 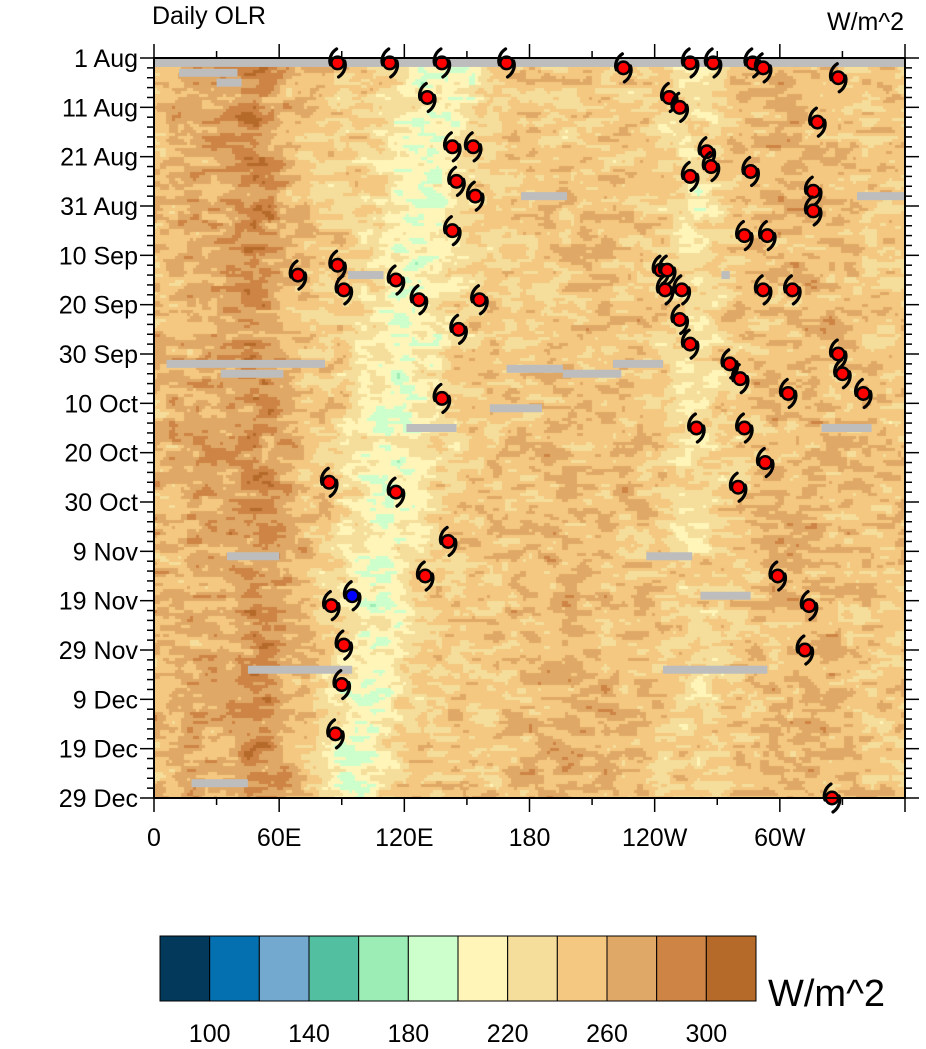 I want to click on x-tick-label: 180, so click(x=530, y=838).